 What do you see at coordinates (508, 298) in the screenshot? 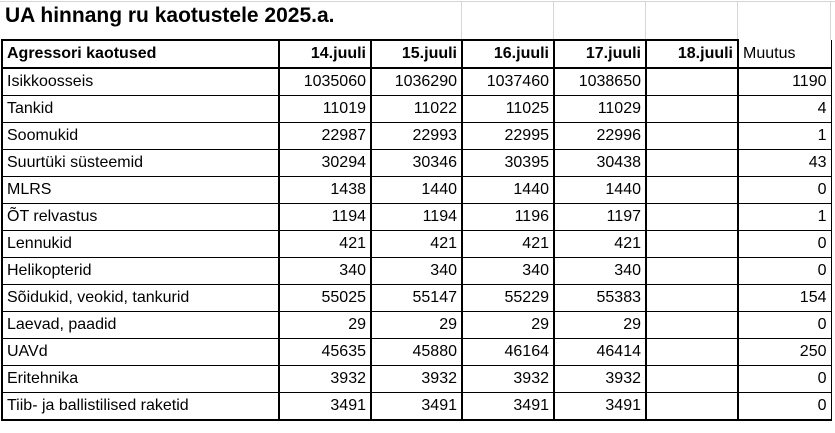
I see `value-cell: 55229` at bounding box center [508, 298].